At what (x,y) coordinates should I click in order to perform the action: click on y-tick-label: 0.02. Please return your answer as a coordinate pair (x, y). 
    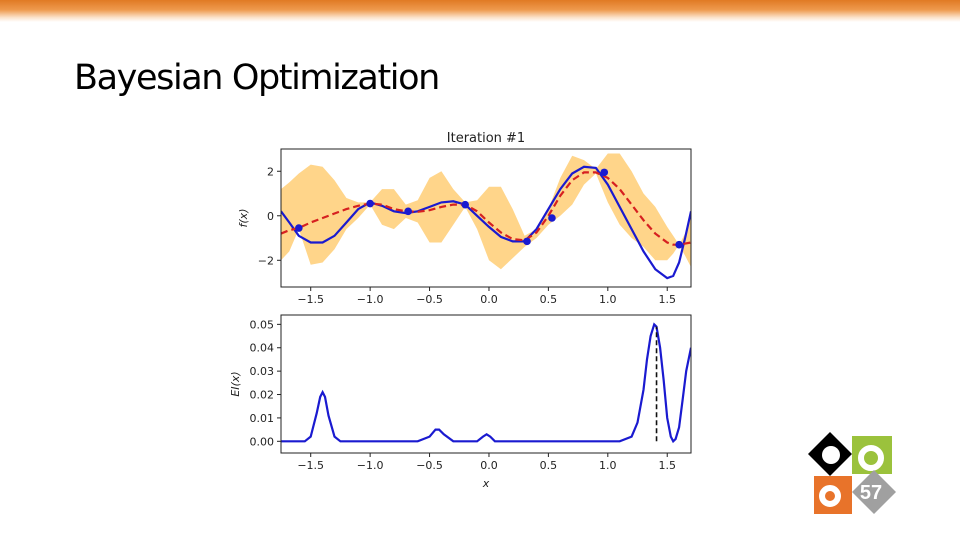
    Looking at the image, I should click on (262, 395).